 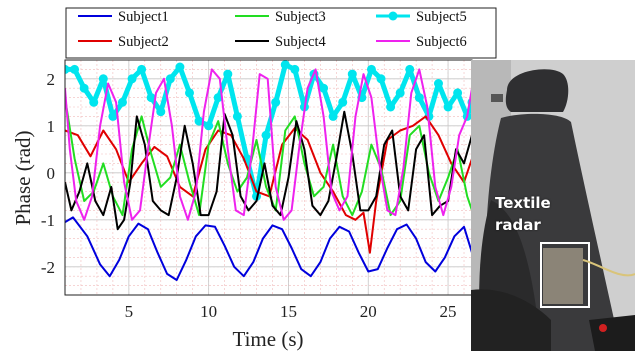 I want to click on y-tick-label: -1, so click(x=48, y=220).